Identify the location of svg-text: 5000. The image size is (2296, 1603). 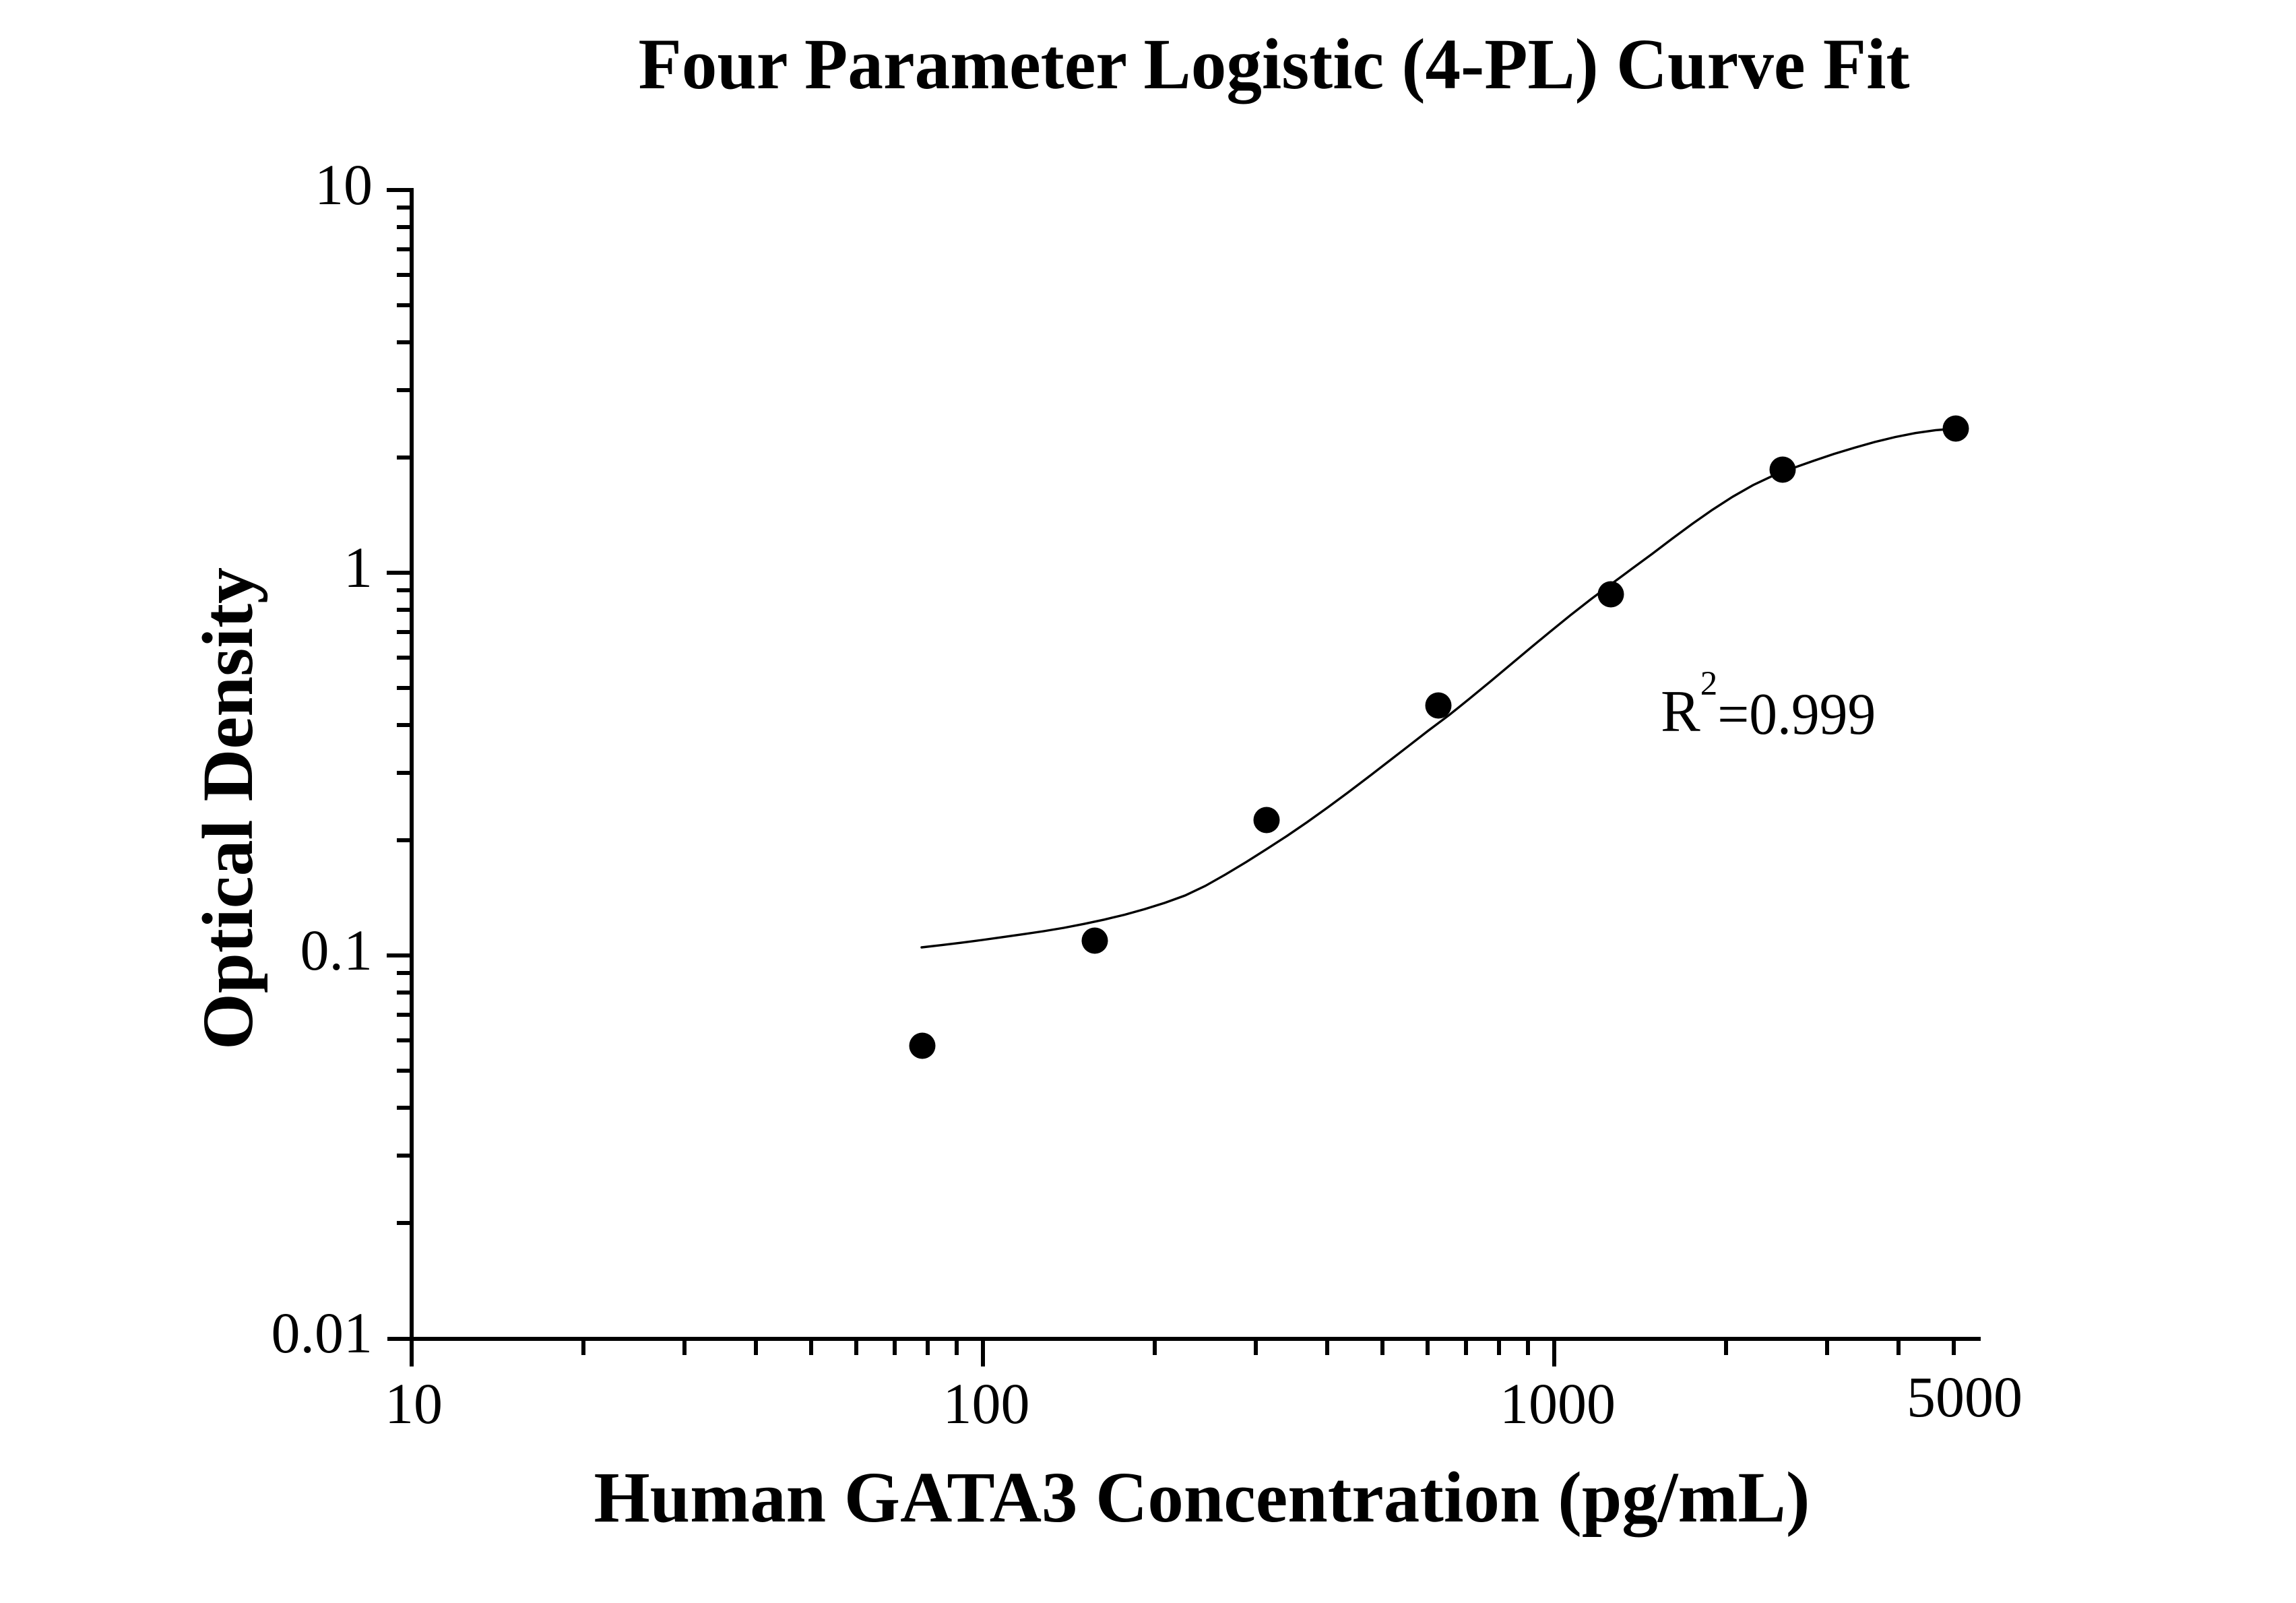
(1964, 1396).